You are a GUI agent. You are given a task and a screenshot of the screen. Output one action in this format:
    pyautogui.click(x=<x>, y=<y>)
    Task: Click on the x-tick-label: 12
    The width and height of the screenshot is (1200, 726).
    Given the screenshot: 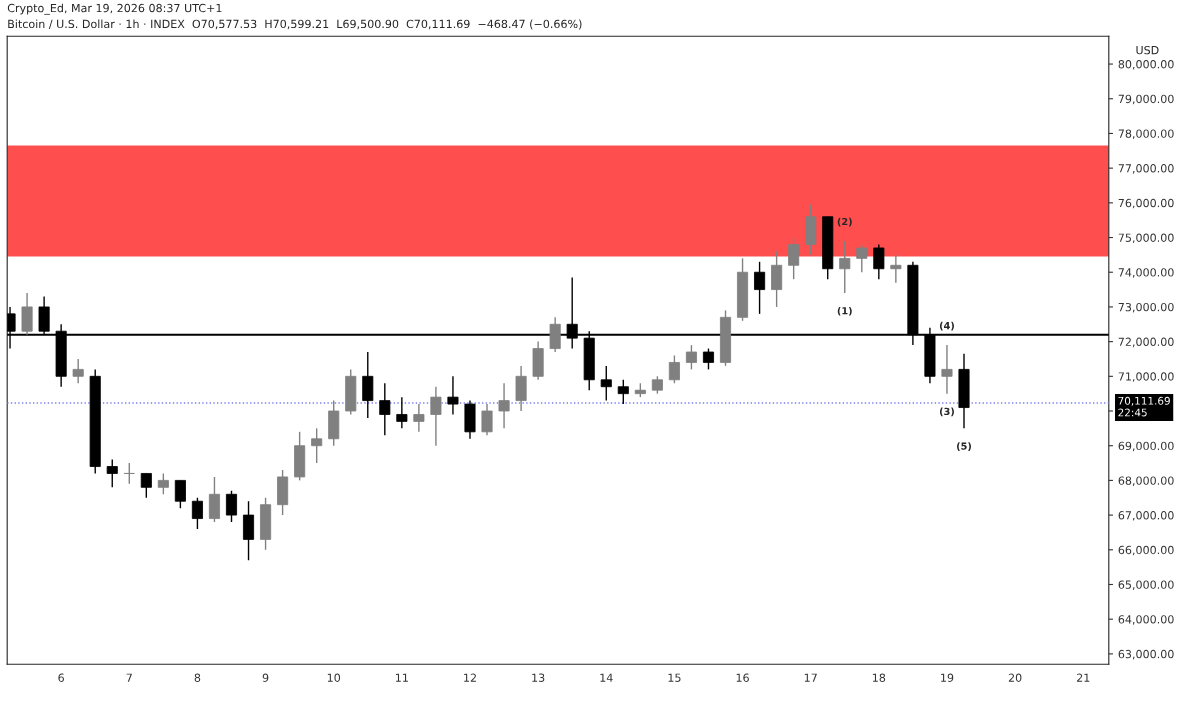 What is the action you would take?
    pyautogui.click(x=470, y=677)
    